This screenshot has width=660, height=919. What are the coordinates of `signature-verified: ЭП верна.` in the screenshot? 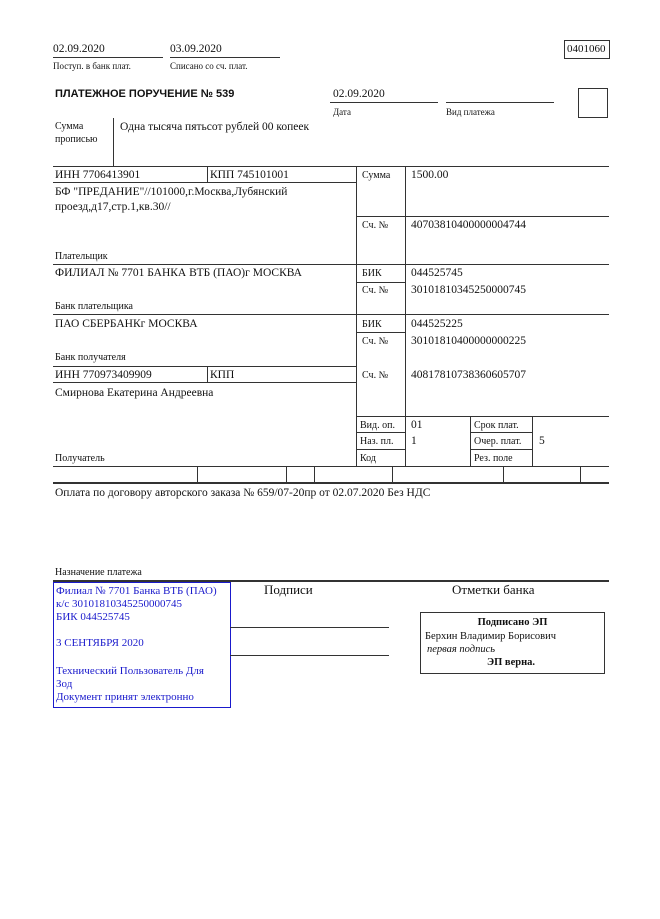 It's located at (511, 662).